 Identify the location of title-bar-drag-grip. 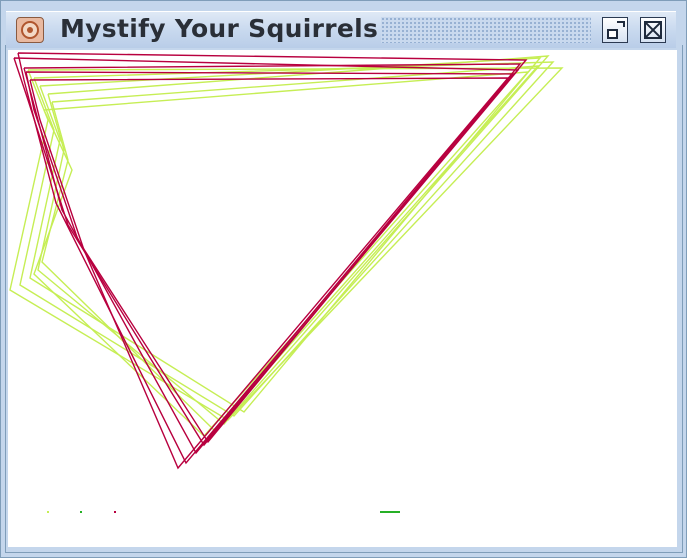
(486, 30).